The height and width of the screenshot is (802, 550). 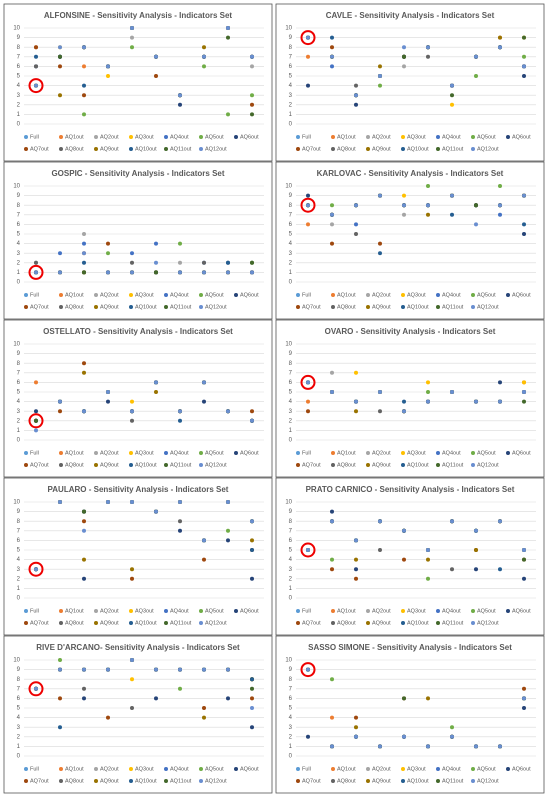 I want to click on legend-label: AQ6out, so click(x=521, y=769).